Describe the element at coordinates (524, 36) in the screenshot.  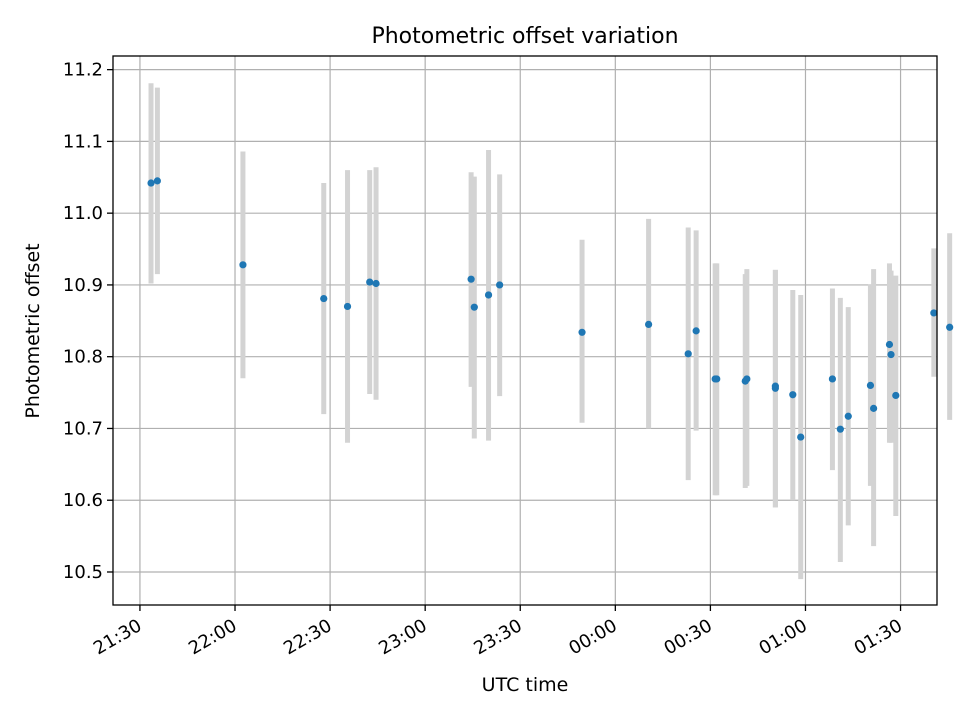
I see `chart-title: Photometric offset variation` at that location.